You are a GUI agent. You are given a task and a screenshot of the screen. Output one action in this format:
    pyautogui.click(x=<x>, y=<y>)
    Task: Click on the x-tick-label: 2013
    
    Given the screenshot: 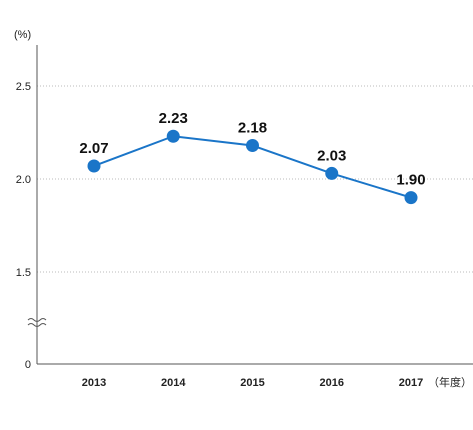 What is the action you would take?
    pyautogui.click(x=94, y=383)
    